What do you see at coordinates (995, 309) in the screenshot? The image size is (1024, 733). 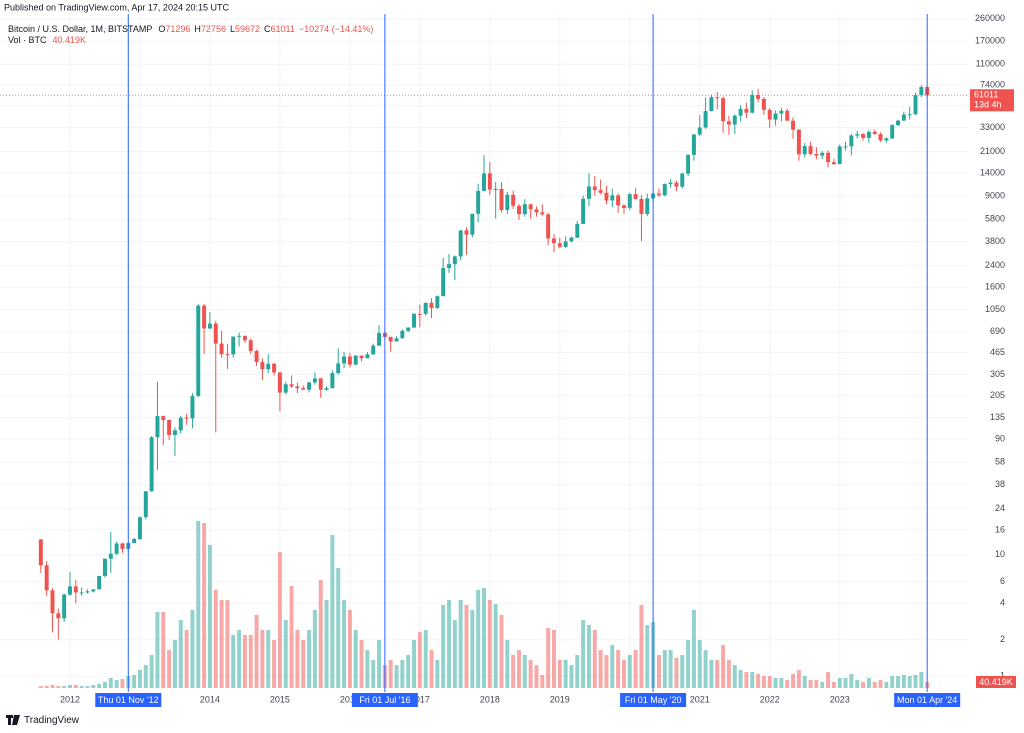 I see `y-tick-label: 1050` at bounding box center [995, 309].